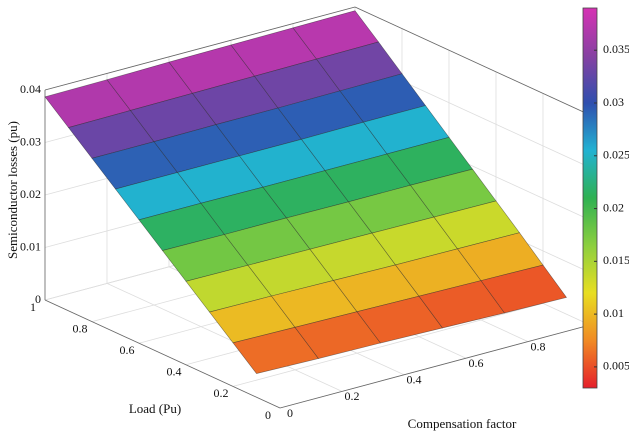 The height and width of the screenshot is (436, 629). I want to click on y-tick-label: 0.2, so click(221, 393).